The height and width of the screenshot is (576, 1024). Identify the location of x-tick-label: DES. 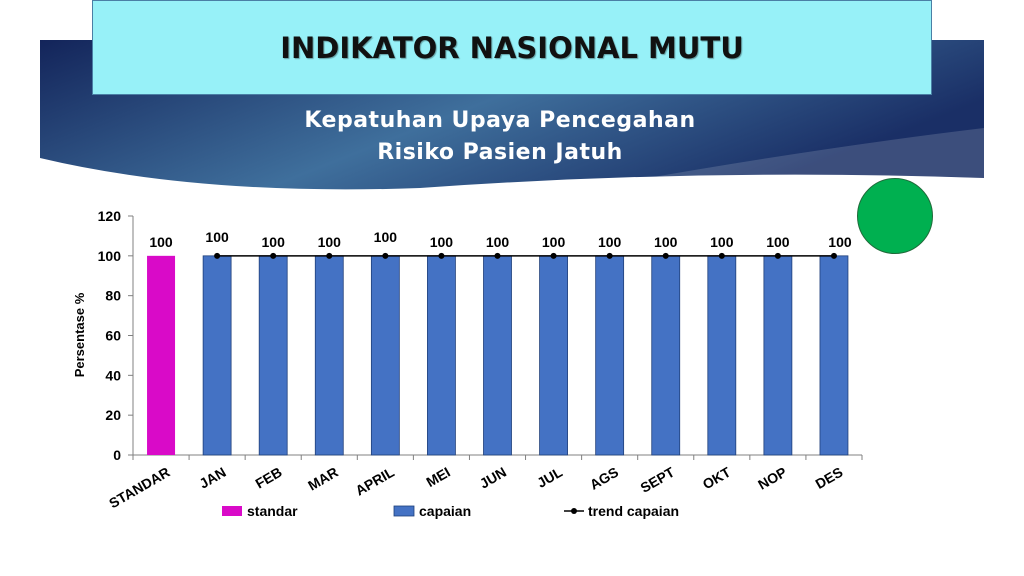
(829, 478).